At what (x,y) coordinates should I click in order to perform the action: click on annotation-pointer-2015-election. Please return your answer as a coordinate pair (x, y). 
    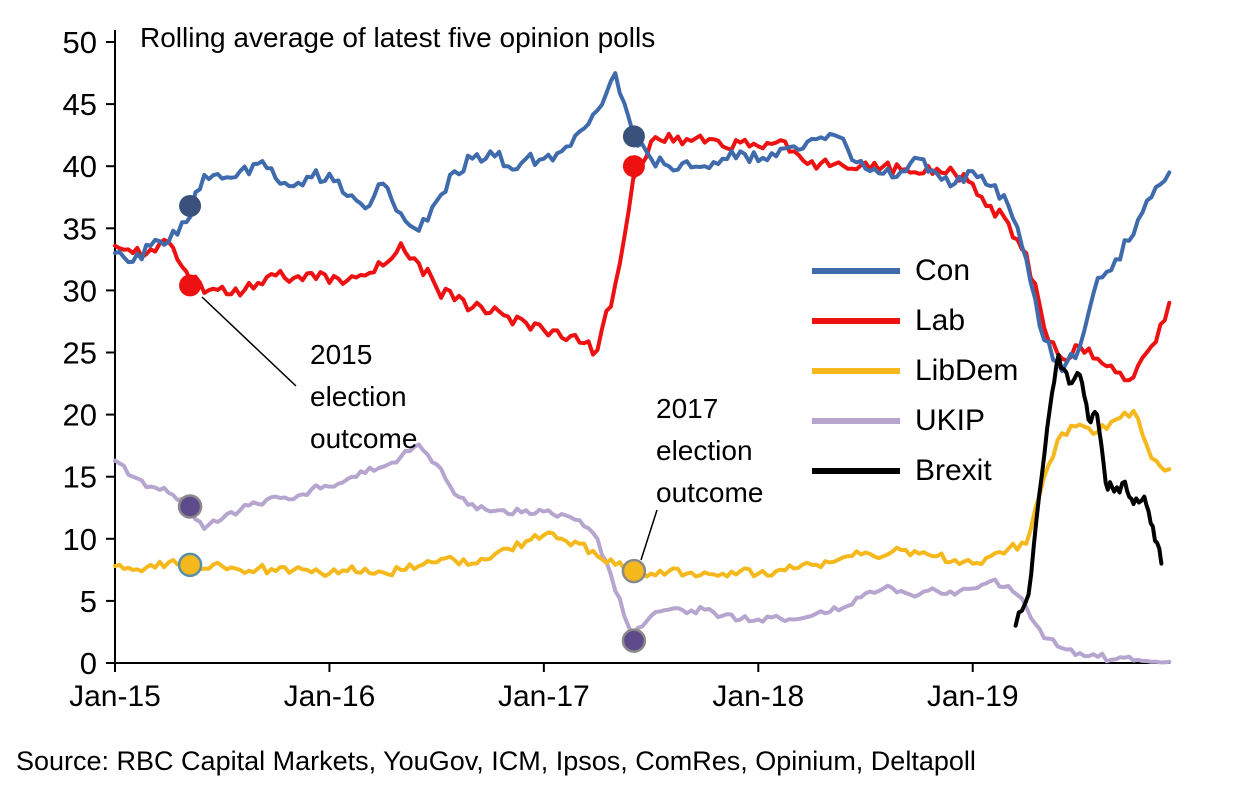
    Looking at the image, I should click on (249, 341).